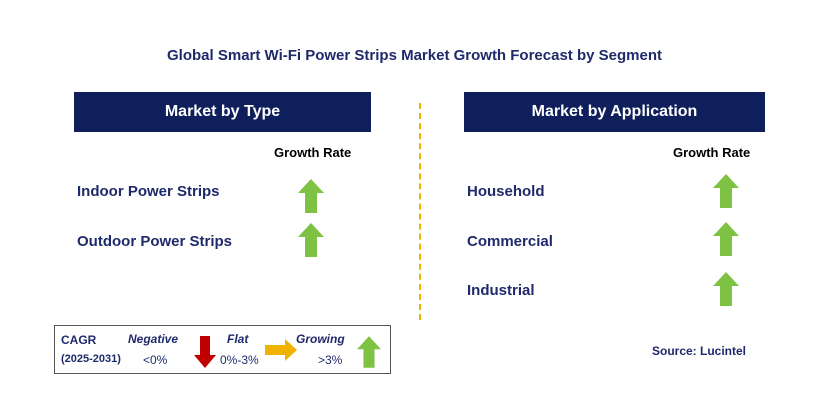  What do you see at coordinates (148, 191) in the screenshot?
I see `segment-indoor-power-strips: Indoor Power Strips` at bounding box center [148, 191].